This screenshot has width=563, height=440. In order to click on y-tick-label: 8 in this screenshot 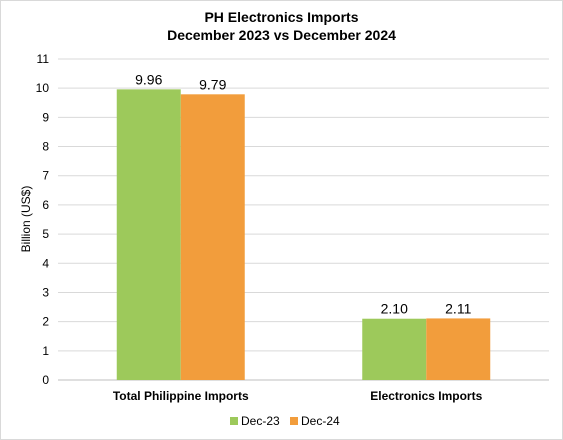, I will do `click(45, 147)`.